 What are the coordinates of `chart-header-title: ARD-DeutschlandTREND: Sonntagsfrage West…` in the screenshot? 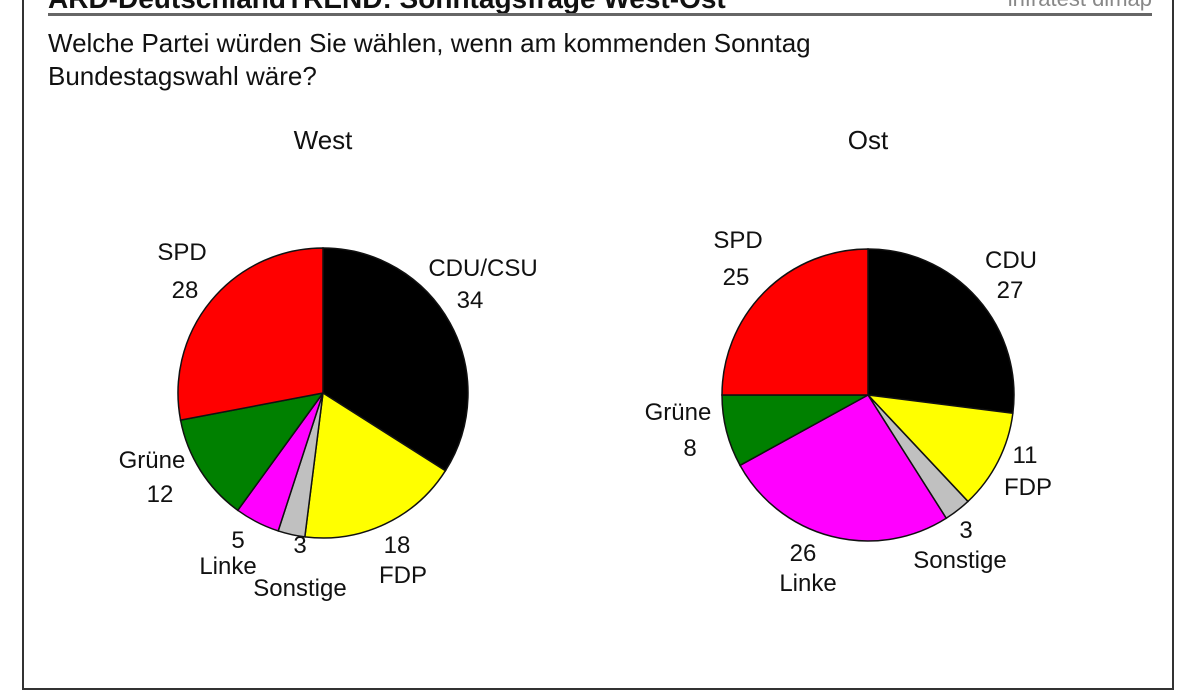 It's located at (387, 7).